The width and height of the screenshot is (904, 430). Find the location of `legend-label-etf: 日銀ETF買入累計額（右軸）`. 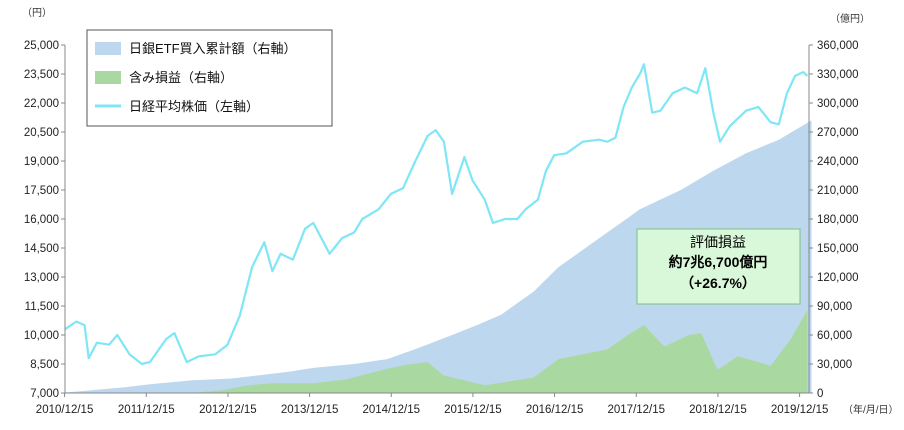

legend-label-etf: 日銀ETF買入累計額（右軸） is located at coordinates (213, 48).